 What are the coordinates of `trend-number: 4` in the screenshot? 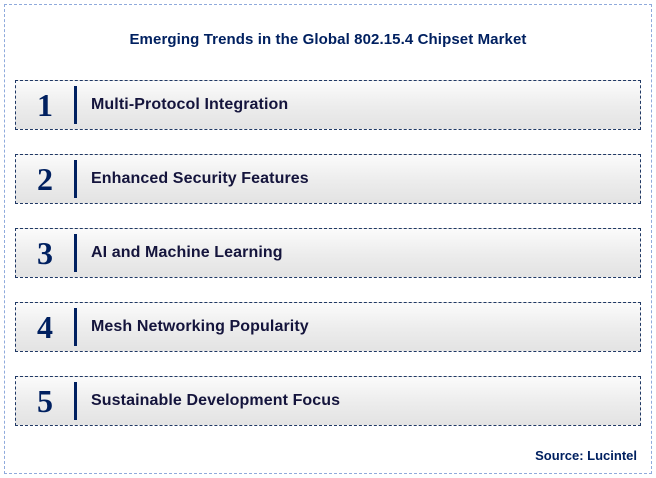 It's located at (45, 327).